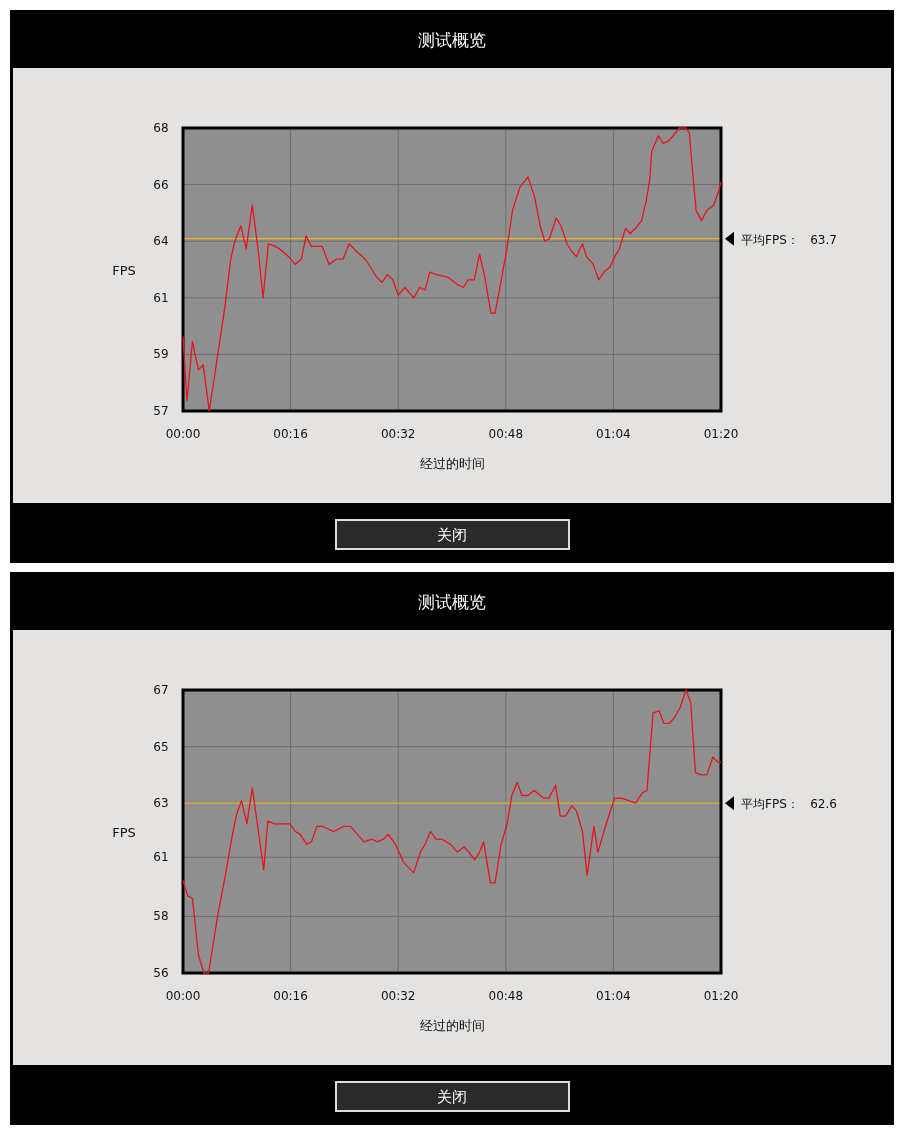 Image resolution: width=904 pixels, height=1134 pixels. Describe the element at coordinates (789, 804) in the screenshot. I see `ref-line-label: 平均FPS： 62.6` at that location.